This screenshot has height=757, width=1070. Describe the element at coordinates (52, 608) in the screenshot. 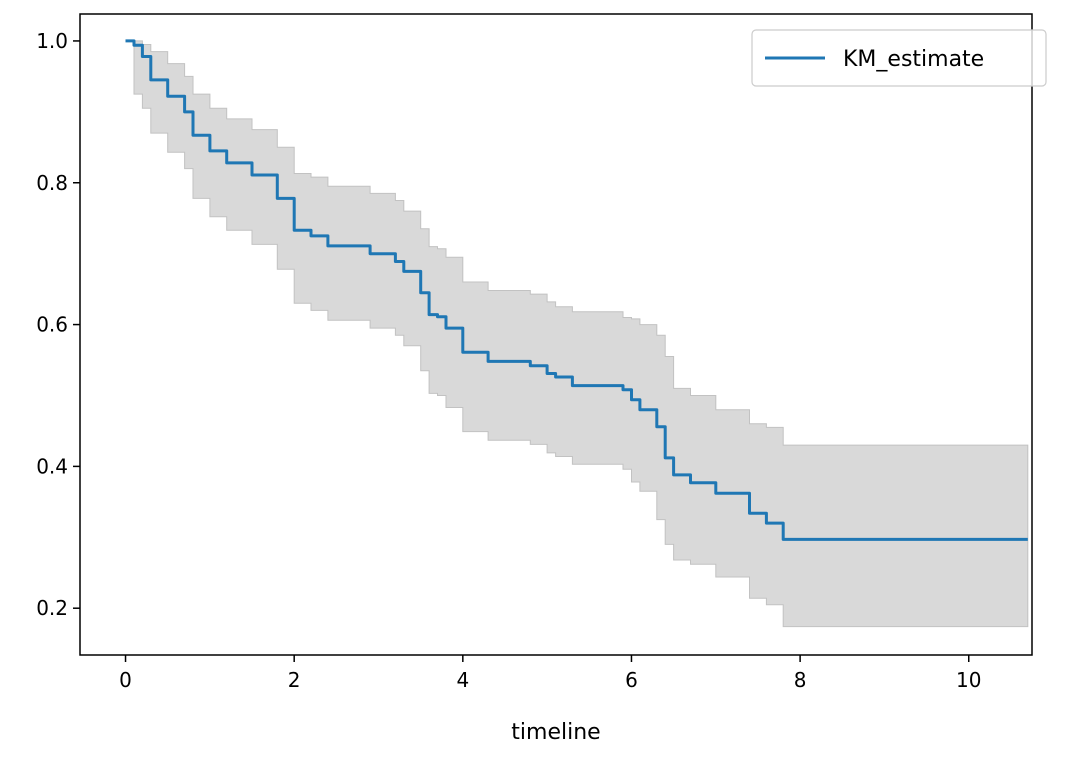

I see `y-tick-label: 0.2` at that location.